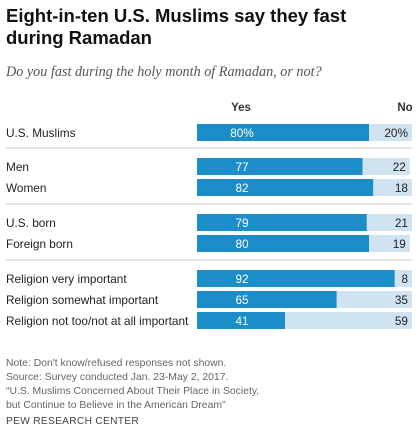 The width and height of the screenshot is (420, 441). I want to click on bar-row: Religion somewhat important 65 35, so click(209, 299).